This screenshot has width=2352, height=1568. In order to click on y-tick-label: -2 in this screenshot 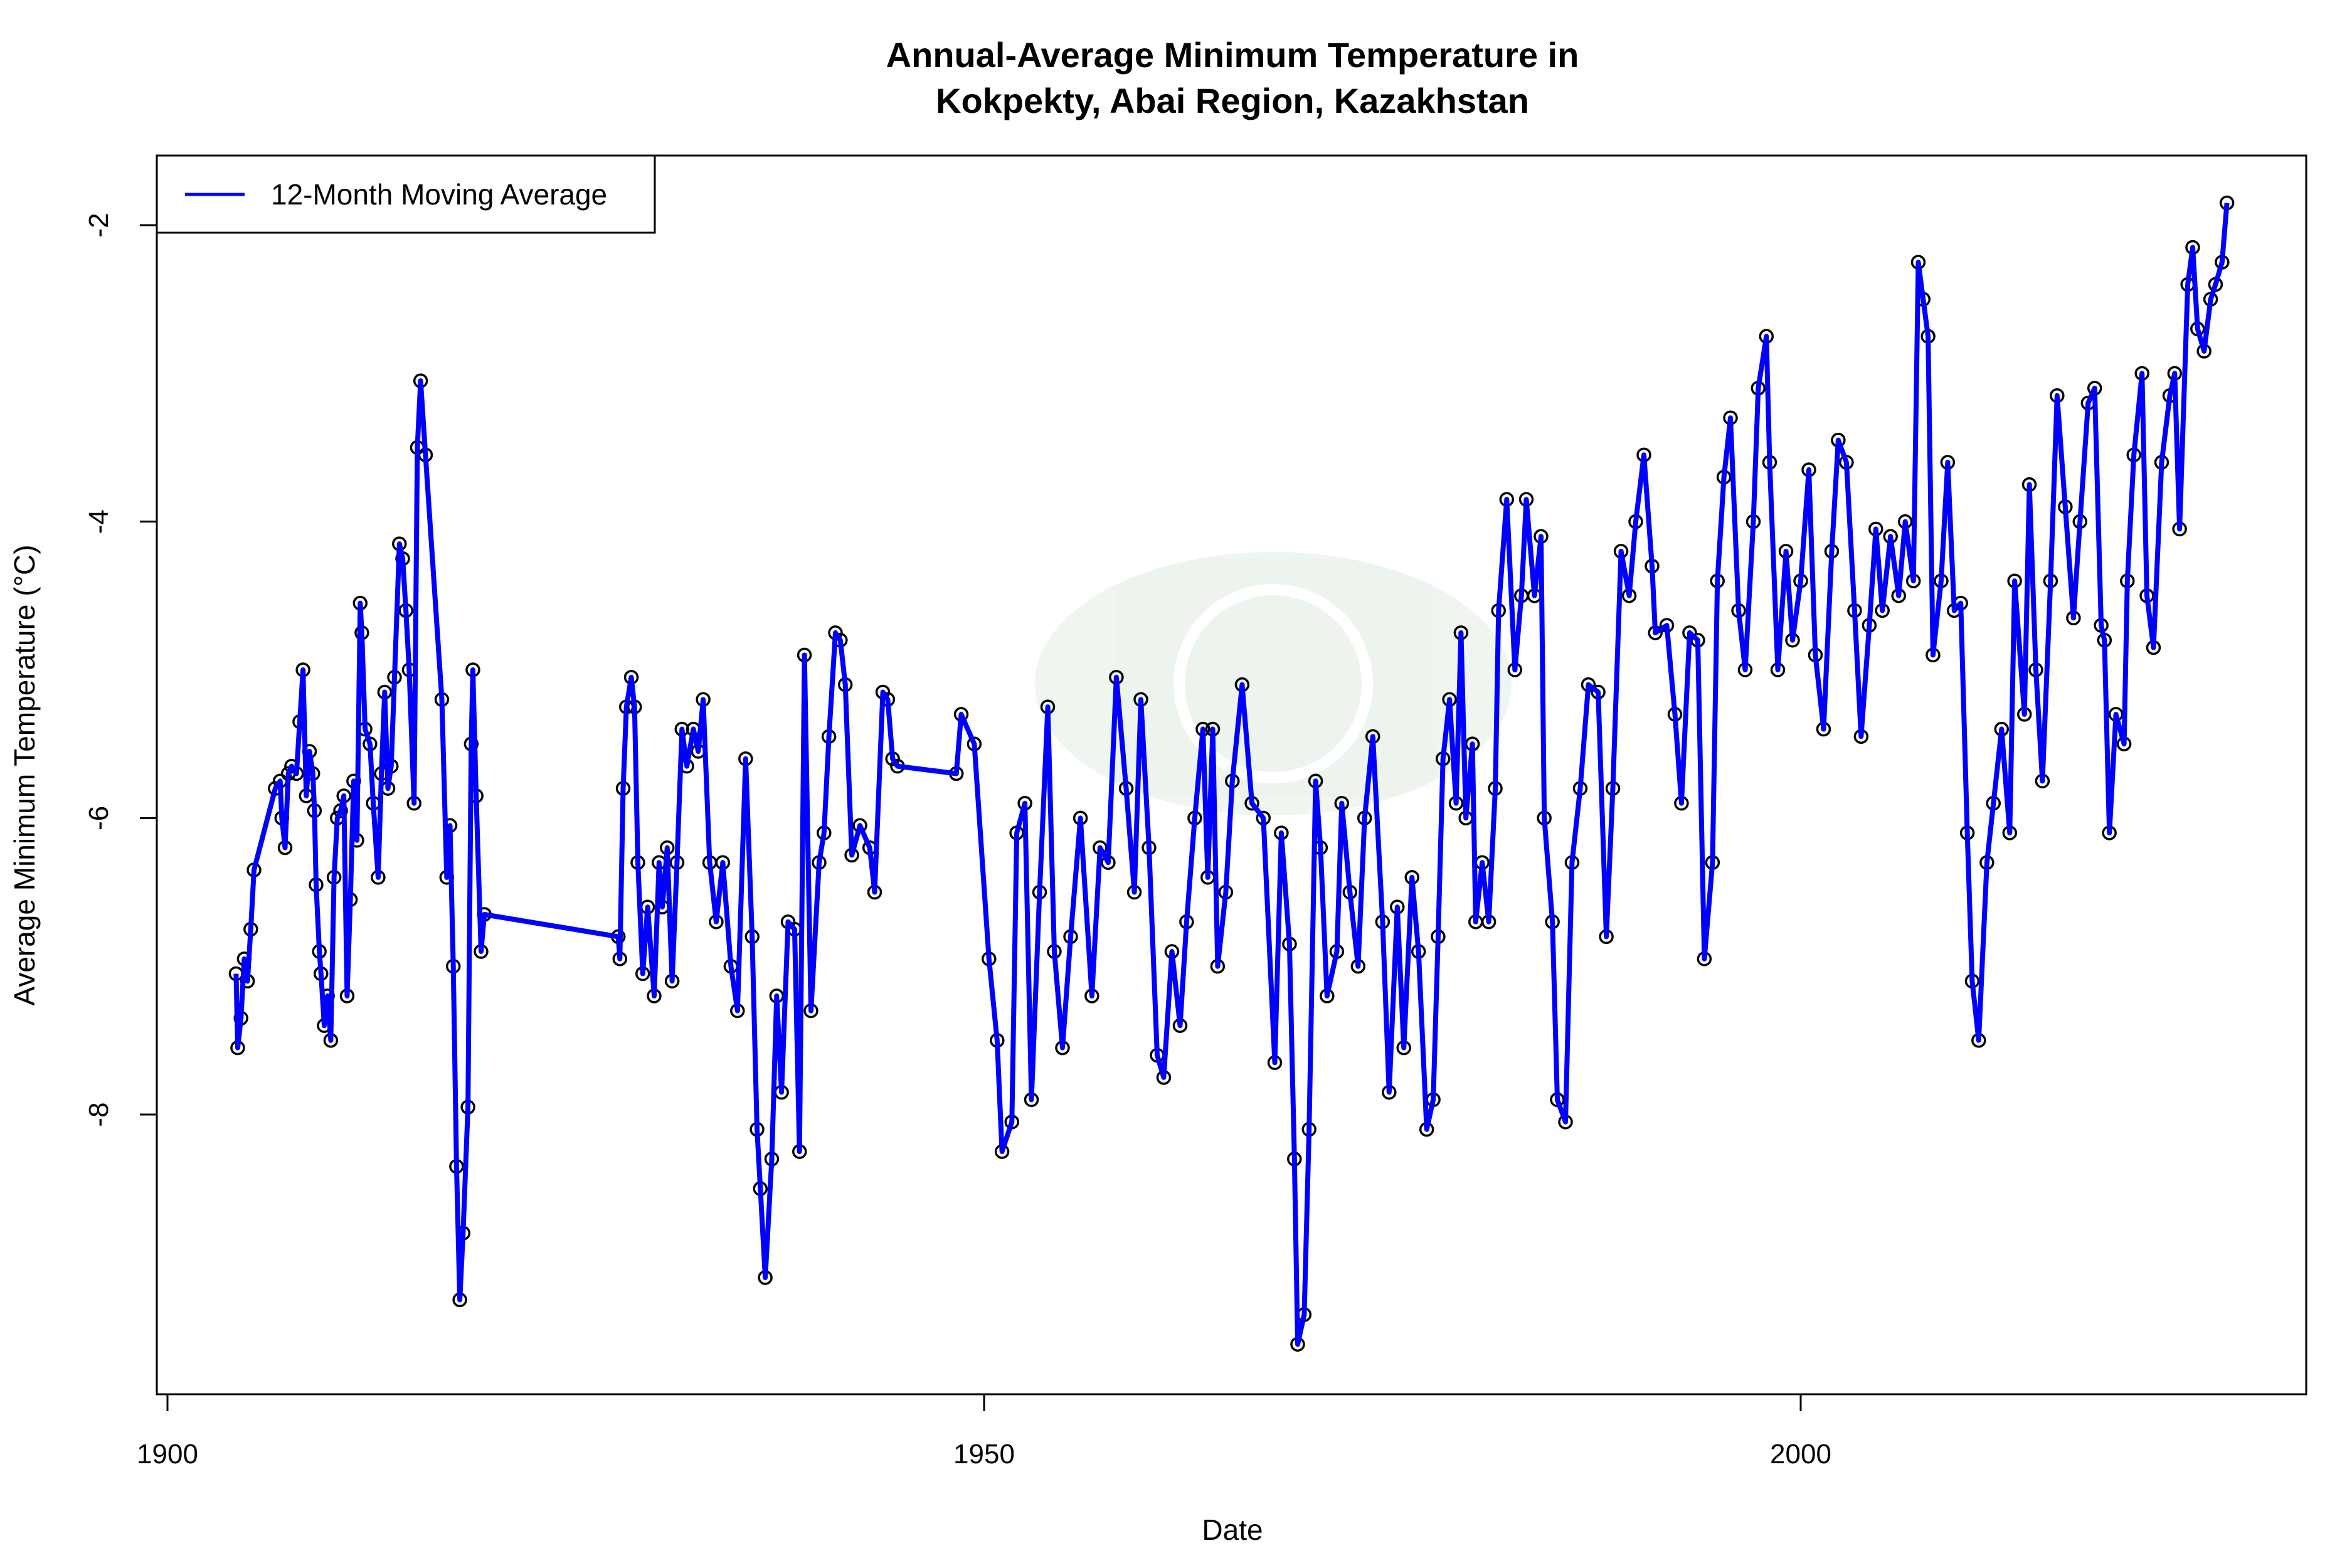, I will do `click(98, 225)`.